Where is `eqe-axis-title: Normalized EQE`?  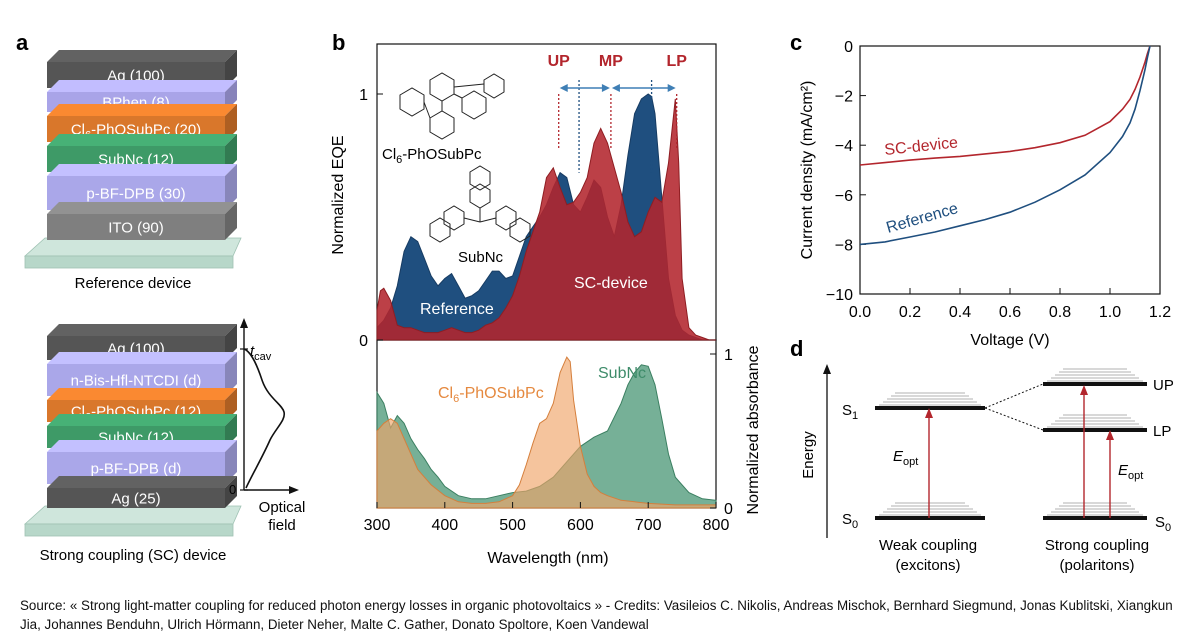 eqe-axis-title: Normalized EQE is located at coordinates (338, 194).